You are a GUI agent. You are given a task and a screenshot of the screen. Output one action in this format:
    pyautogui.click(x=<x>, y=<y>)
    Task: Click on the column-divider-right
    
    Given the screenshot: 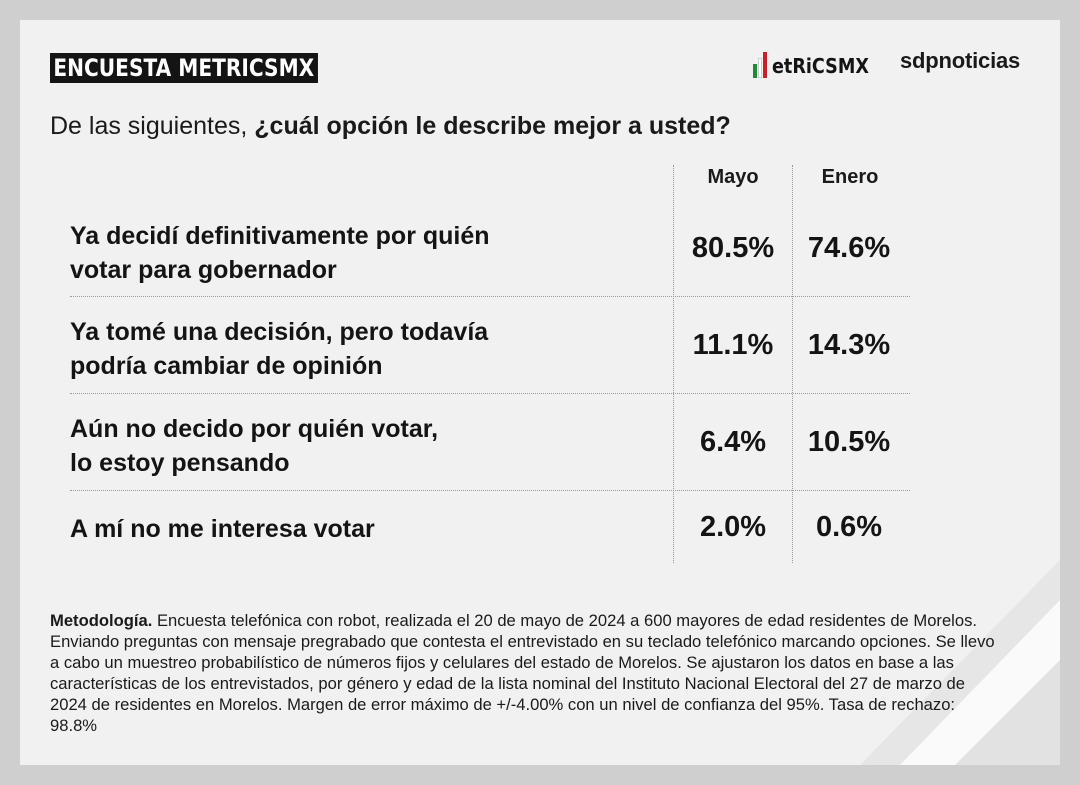 What is the action you would take?
    pyautogui.click(x=792, y=364)
    